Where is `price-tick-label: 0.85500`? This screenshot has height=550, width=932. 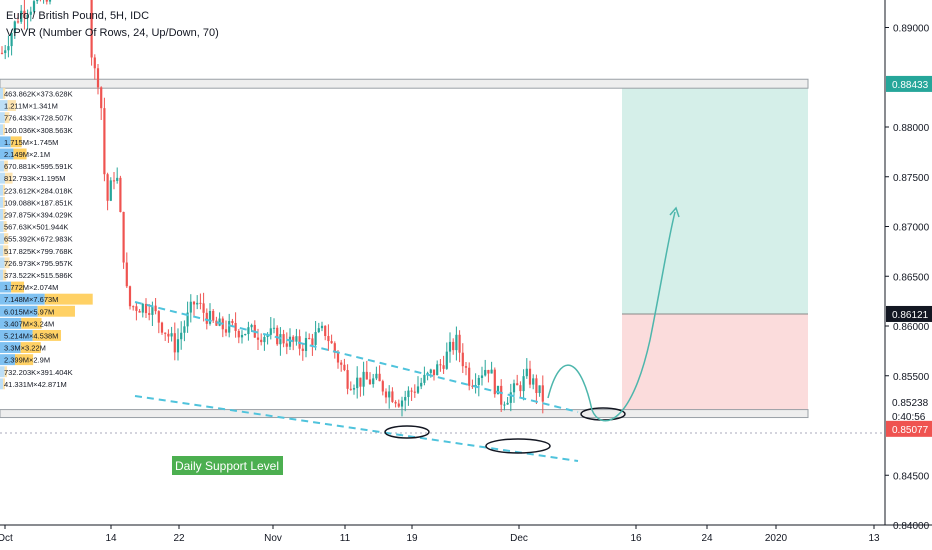
price-tick-label: 0.85500 is located at coordinates (911, 377).